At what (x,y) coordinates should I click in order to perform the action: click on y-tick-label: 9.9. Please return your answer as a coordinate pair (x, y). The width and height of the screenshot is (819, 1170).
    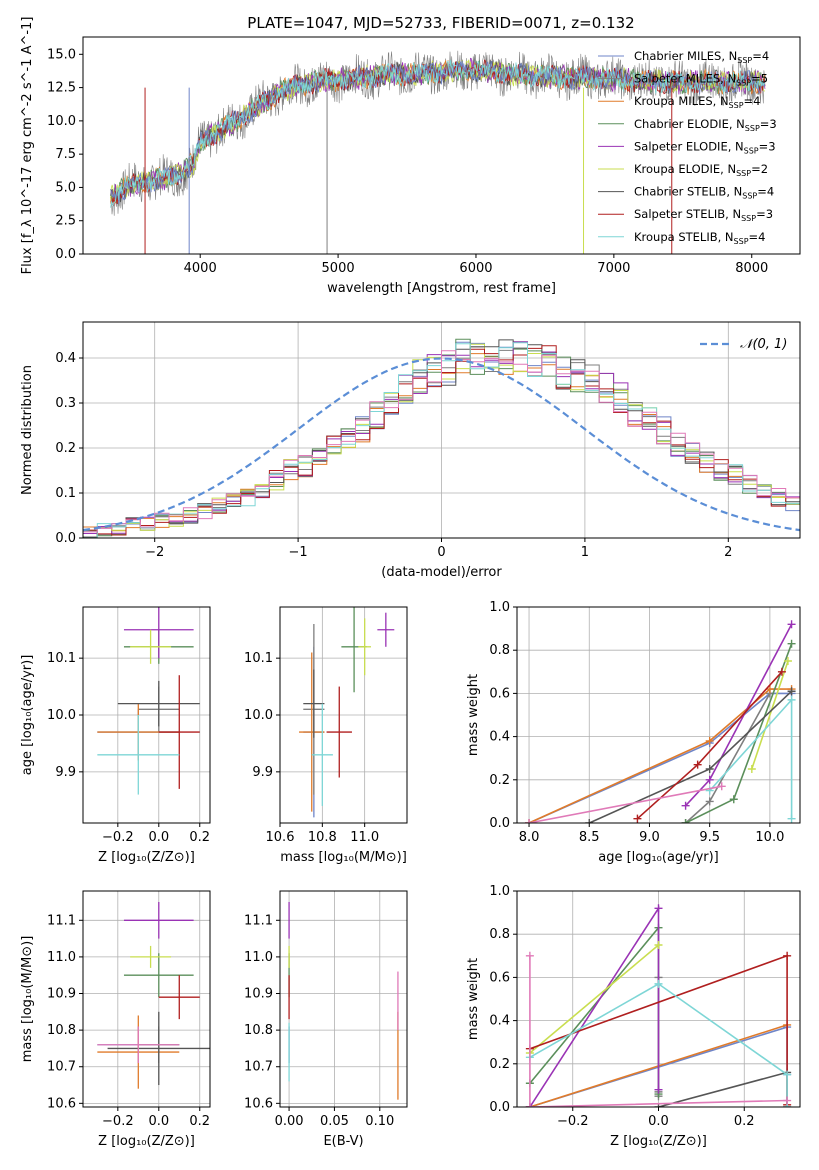
    Looking at the image, I should click on (65, 772).